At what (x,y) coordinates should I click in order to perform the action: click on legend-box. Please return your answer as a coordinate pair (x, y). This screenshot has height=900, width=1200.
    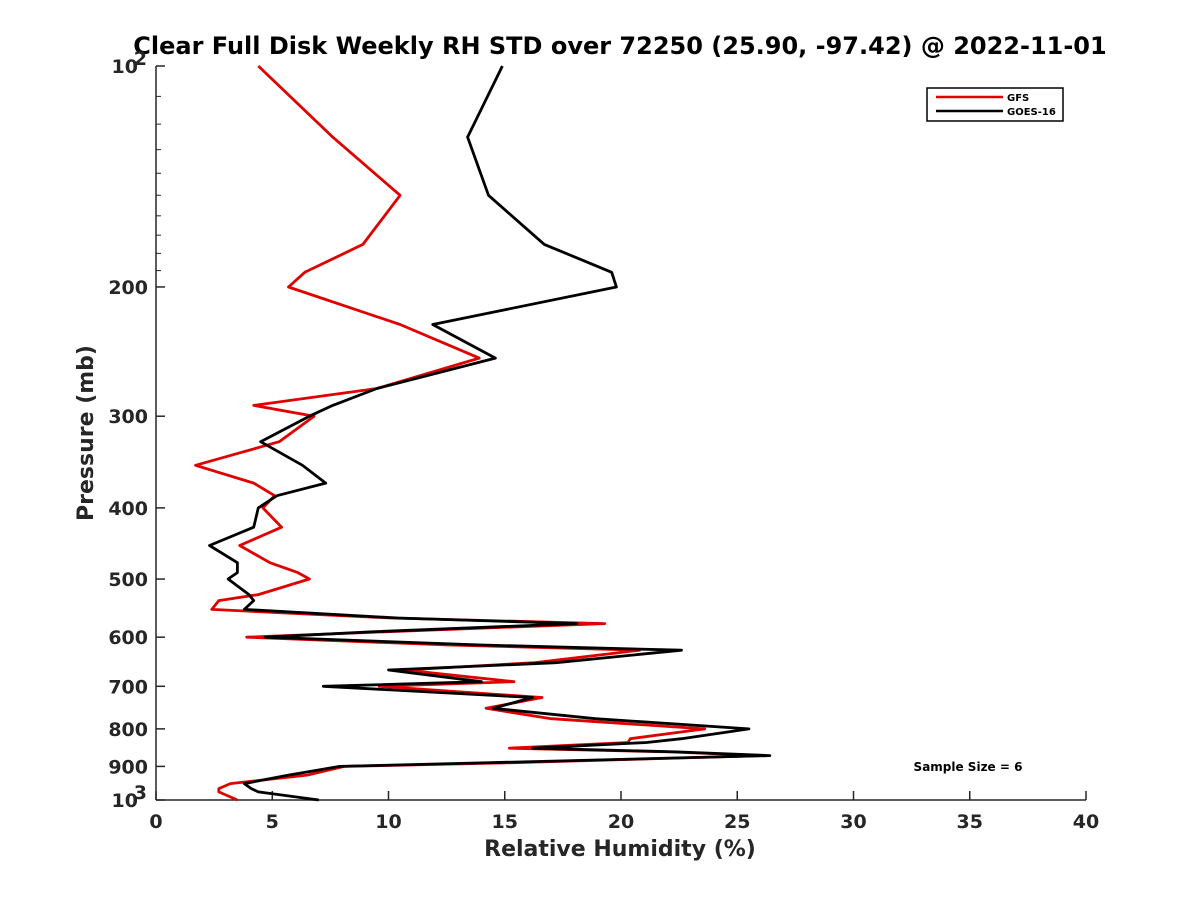
    Looking at the image, I should click on (995, 104).